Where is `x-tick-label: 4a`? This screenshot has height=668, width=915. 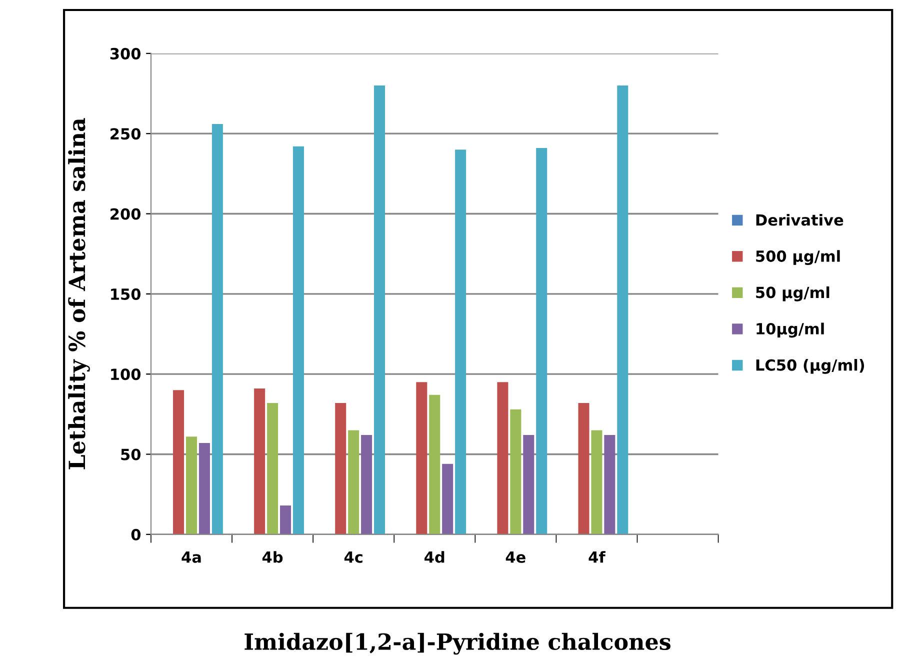 x-tick-label: 4a is located at coordinates (191, 557).